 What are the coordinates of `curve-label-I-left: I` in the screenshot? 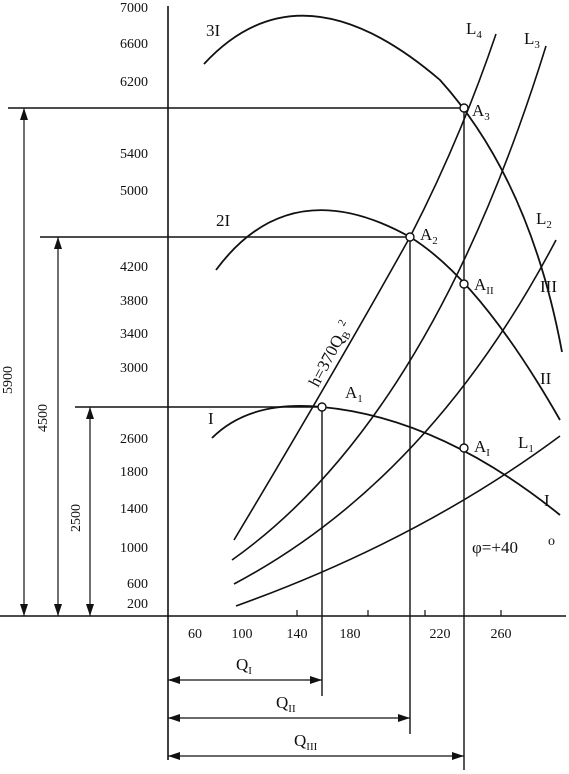 It's located at (211, 418).